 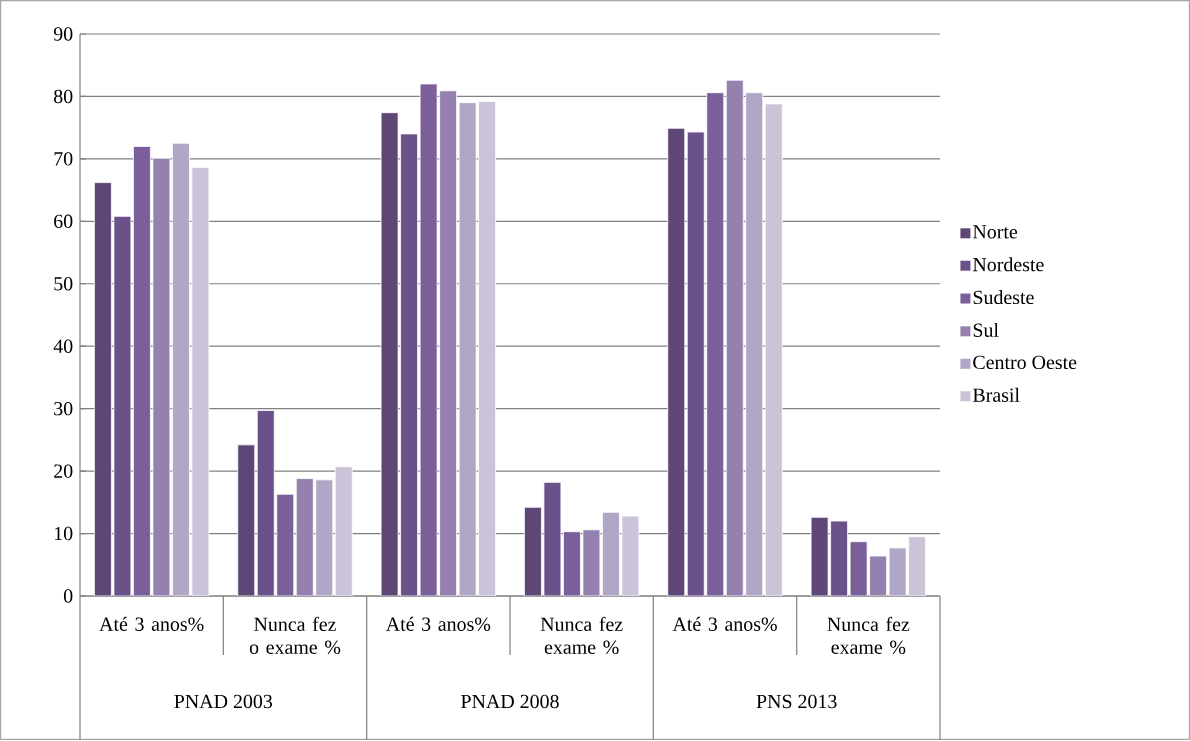 What do you see at coordinates (68, 596) in the screenshot?
I see `y-tick-label: 0` at bounding box center [68, 596].